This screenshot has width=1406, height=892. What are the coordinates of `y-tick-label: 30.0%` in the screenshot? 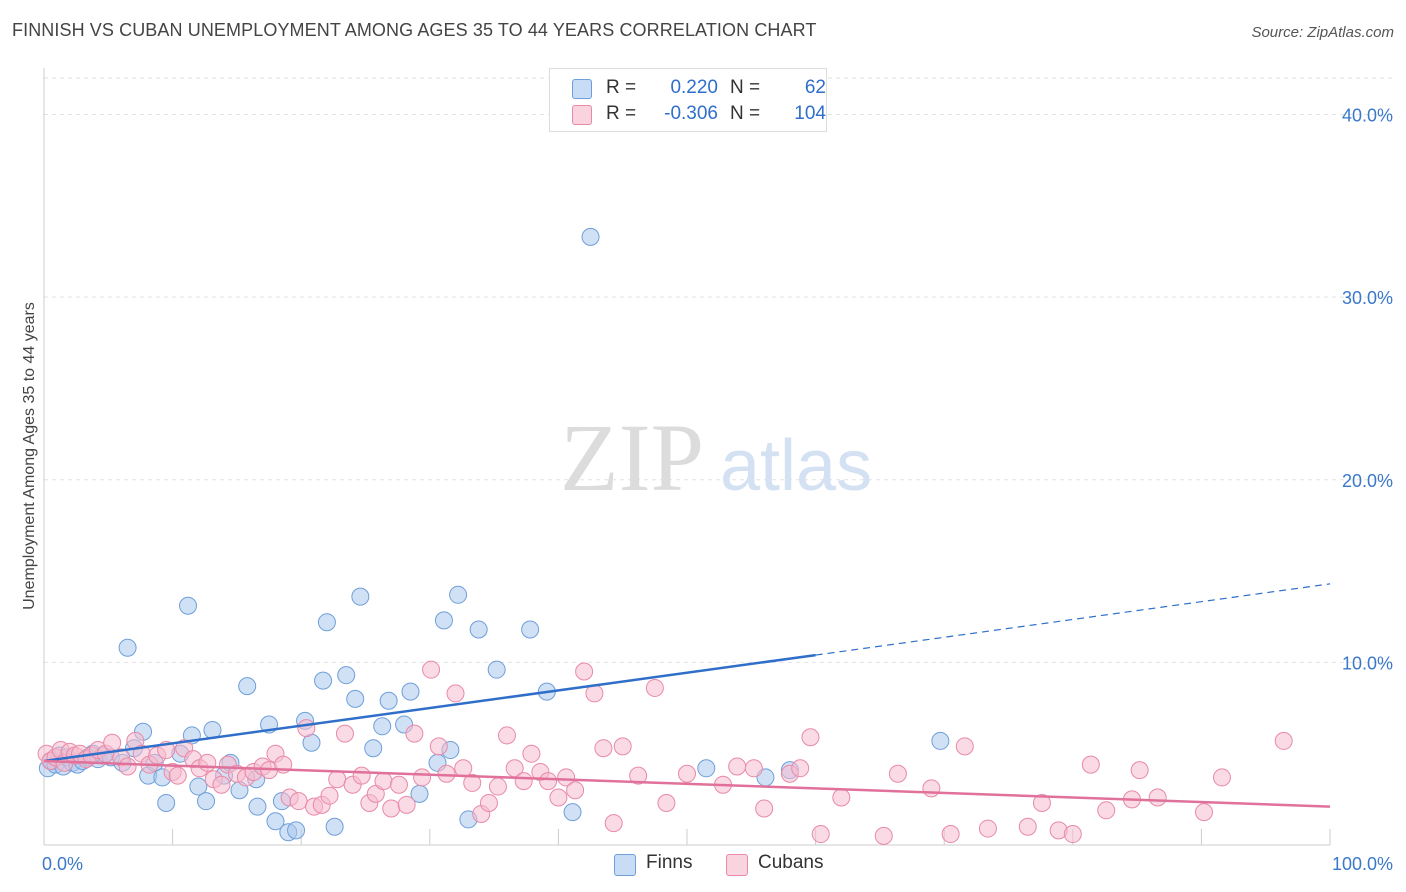 It's located at (1367, 298).